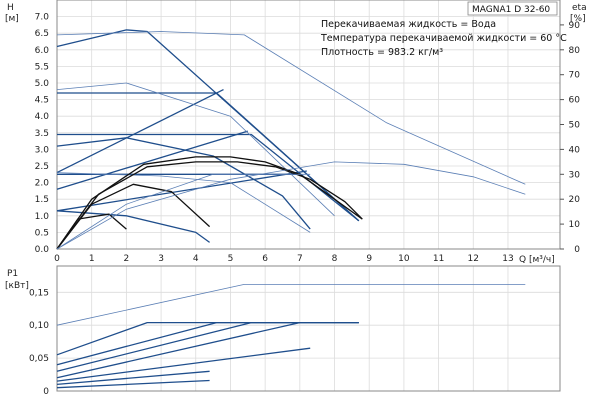  What do you see at coordinates (46, 392) in the screenshot?
I see `p1-y-tick-label: 0` at bounding box center [46, 392].